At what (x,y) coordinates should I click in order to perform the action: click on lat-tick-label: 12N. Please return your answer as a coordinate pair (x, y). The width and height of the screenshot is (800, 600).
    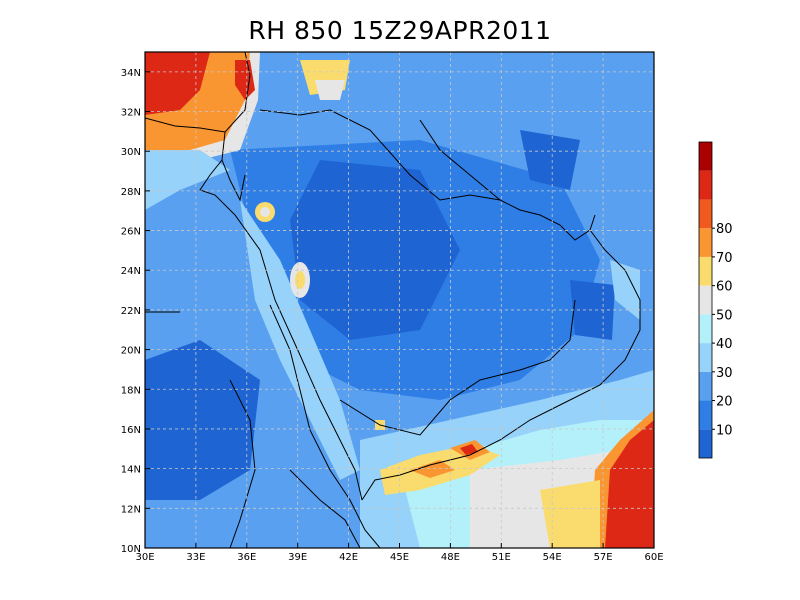
    Looking at the image, I should click on (131, 509).